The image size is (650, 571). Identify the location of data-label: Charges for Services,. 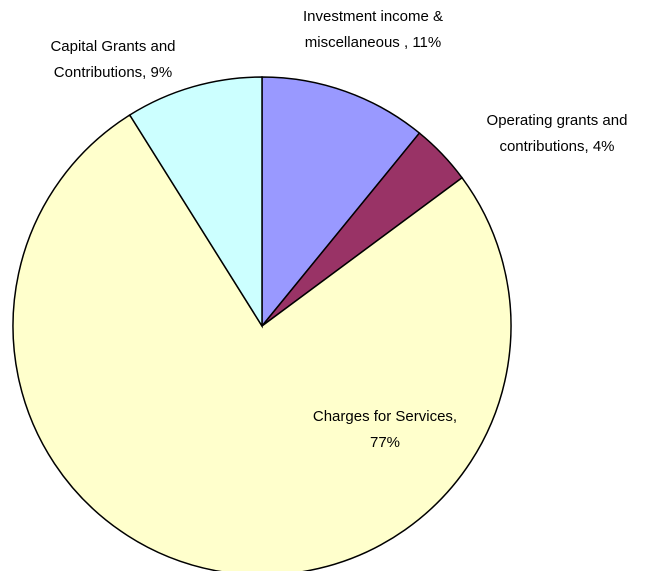
(385, 416).